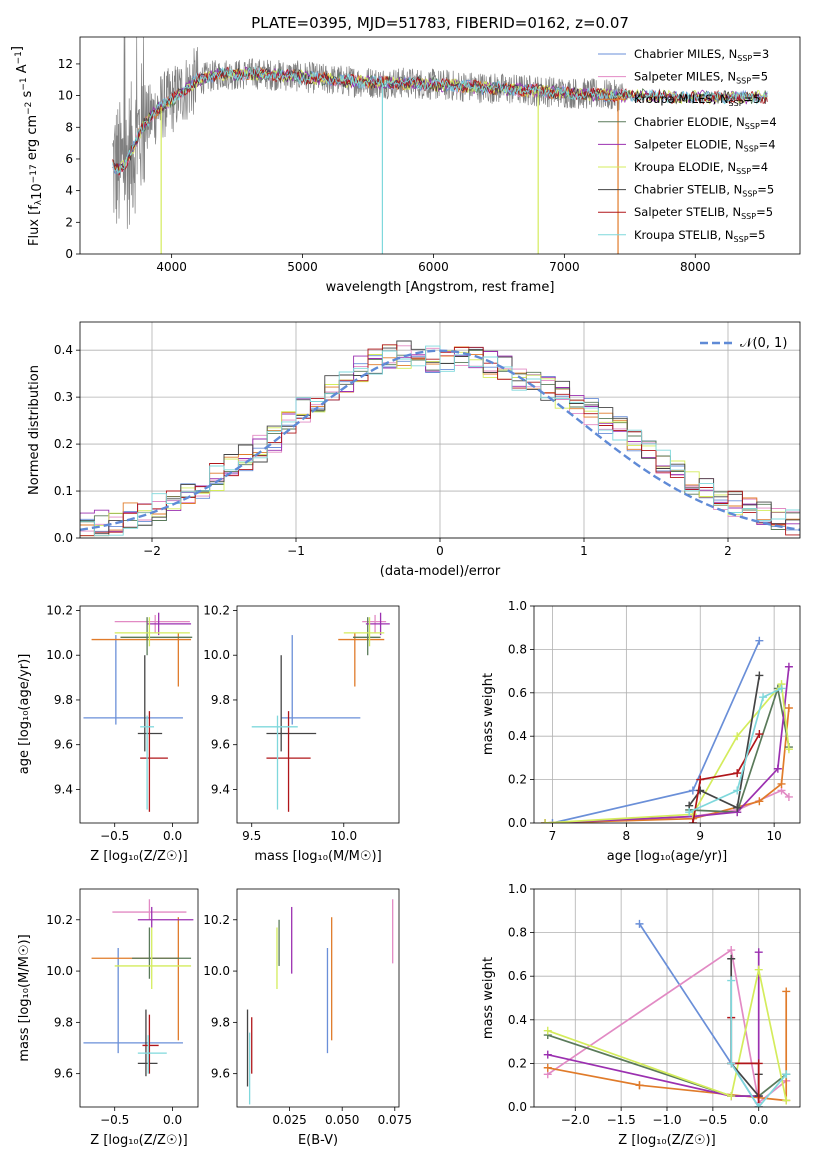  What do you see at coordinates (171, 267) in the screenshot?
I see `x-tick-label: 4000` at bounding box center [171, 267].